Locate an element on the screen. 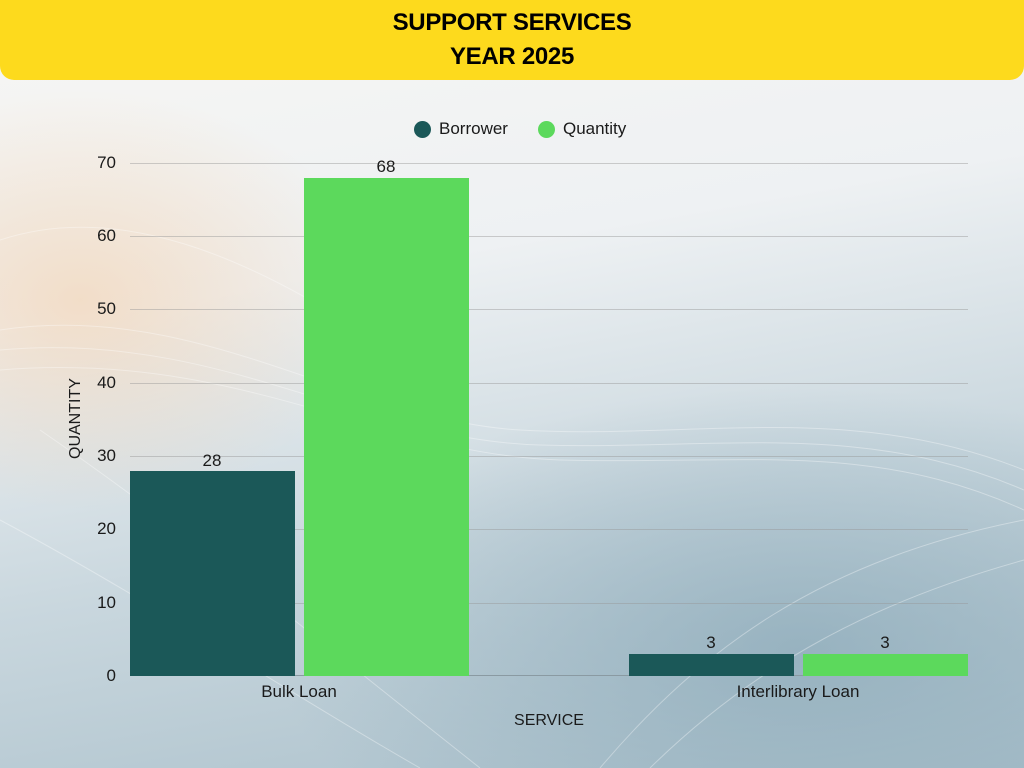  bar-bulk-loan-quantity is located at coordinates (386, 427).